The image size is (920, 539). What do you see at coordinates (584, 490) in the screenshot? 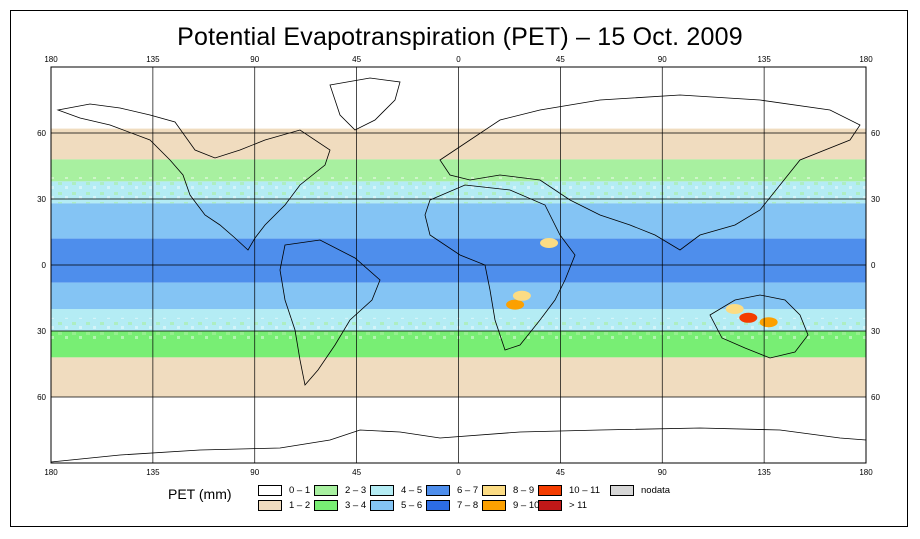
I see `legend-label: 10 – 11` at bounding box center [584, 490].